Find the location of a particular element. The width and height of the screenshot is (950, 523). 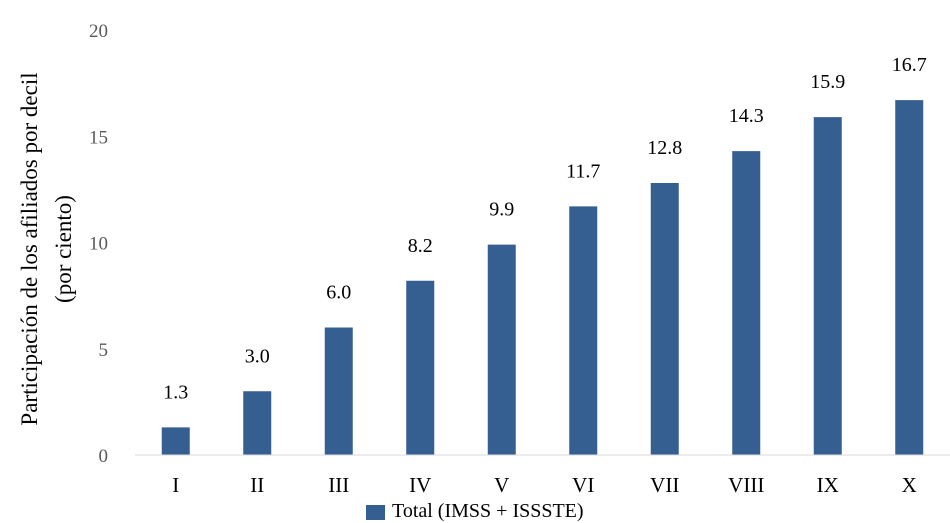

y-tick-label: 10 is located at coordinates (98, 244).